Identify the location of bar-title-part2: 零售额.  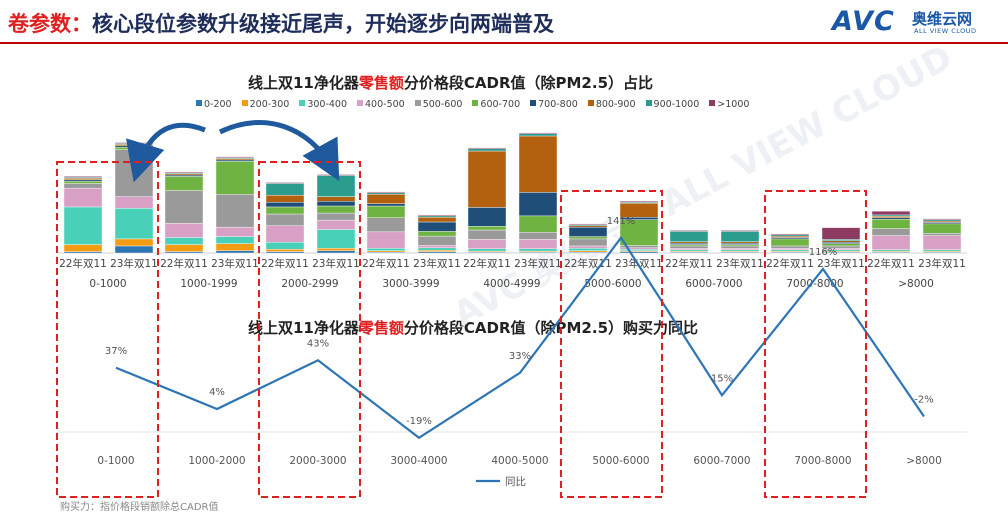
(381, 83).